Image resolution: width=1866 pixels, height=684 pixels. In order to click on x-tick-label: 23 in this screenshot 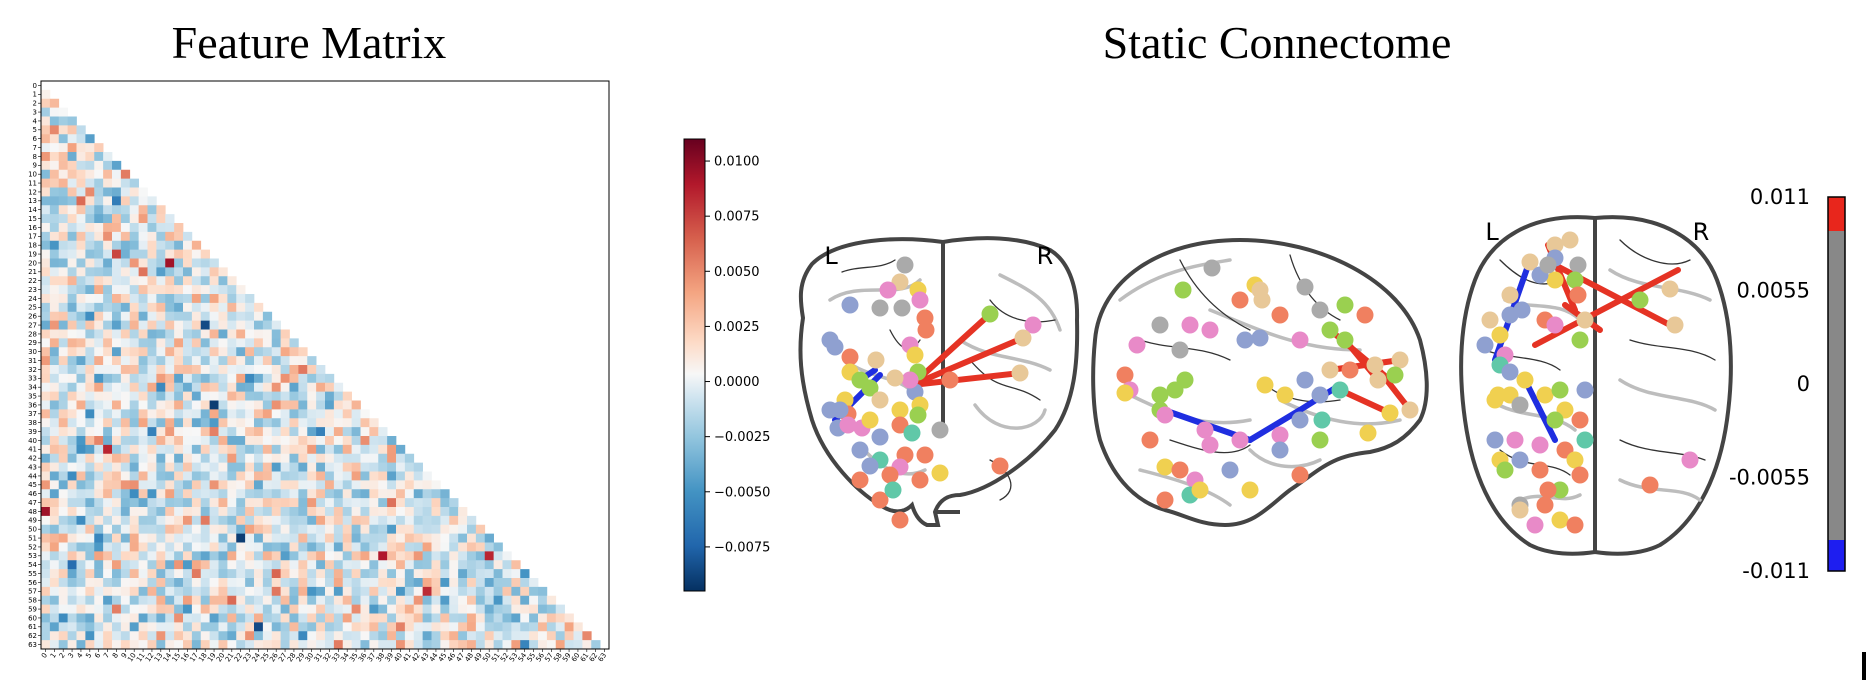, I will do `click(248, 658)`.